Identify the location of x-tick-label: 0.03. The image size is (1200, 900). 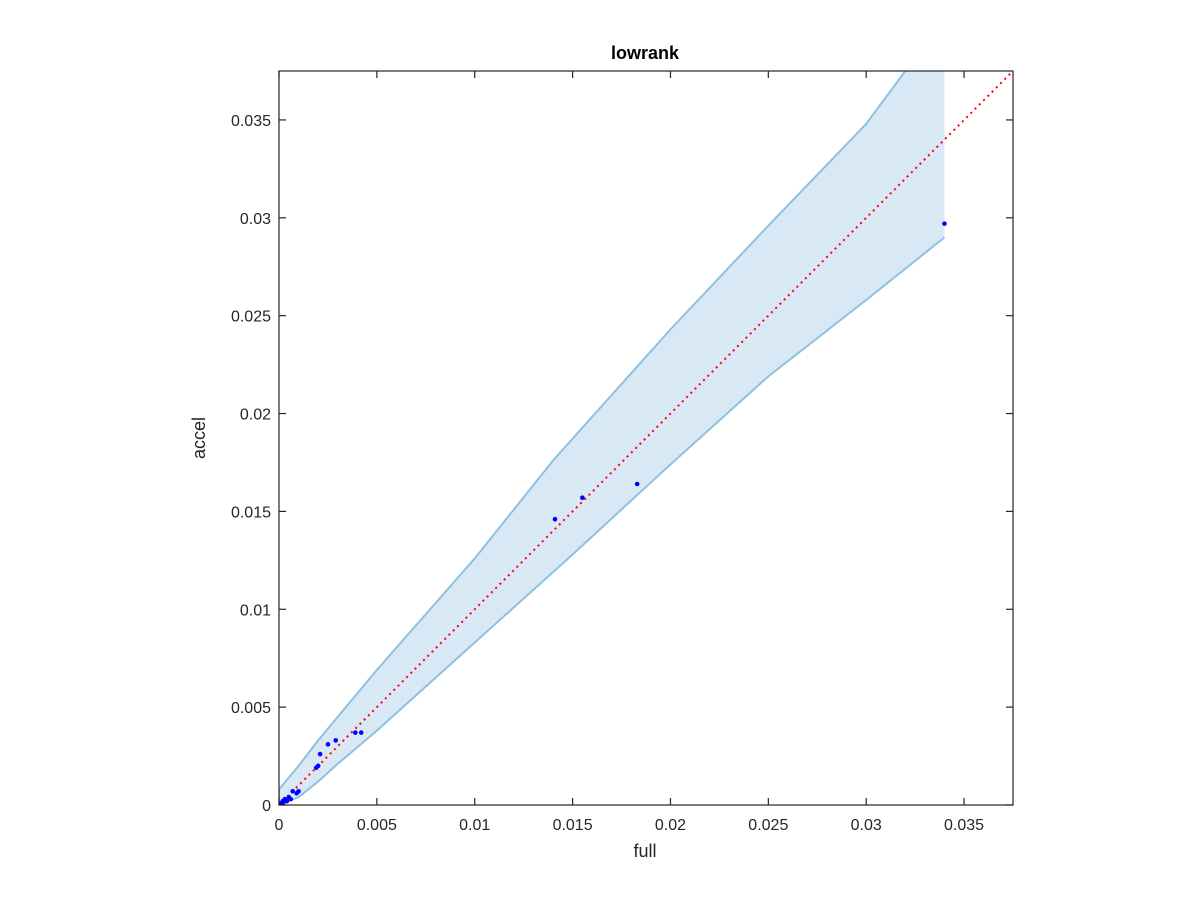
(866, 825).